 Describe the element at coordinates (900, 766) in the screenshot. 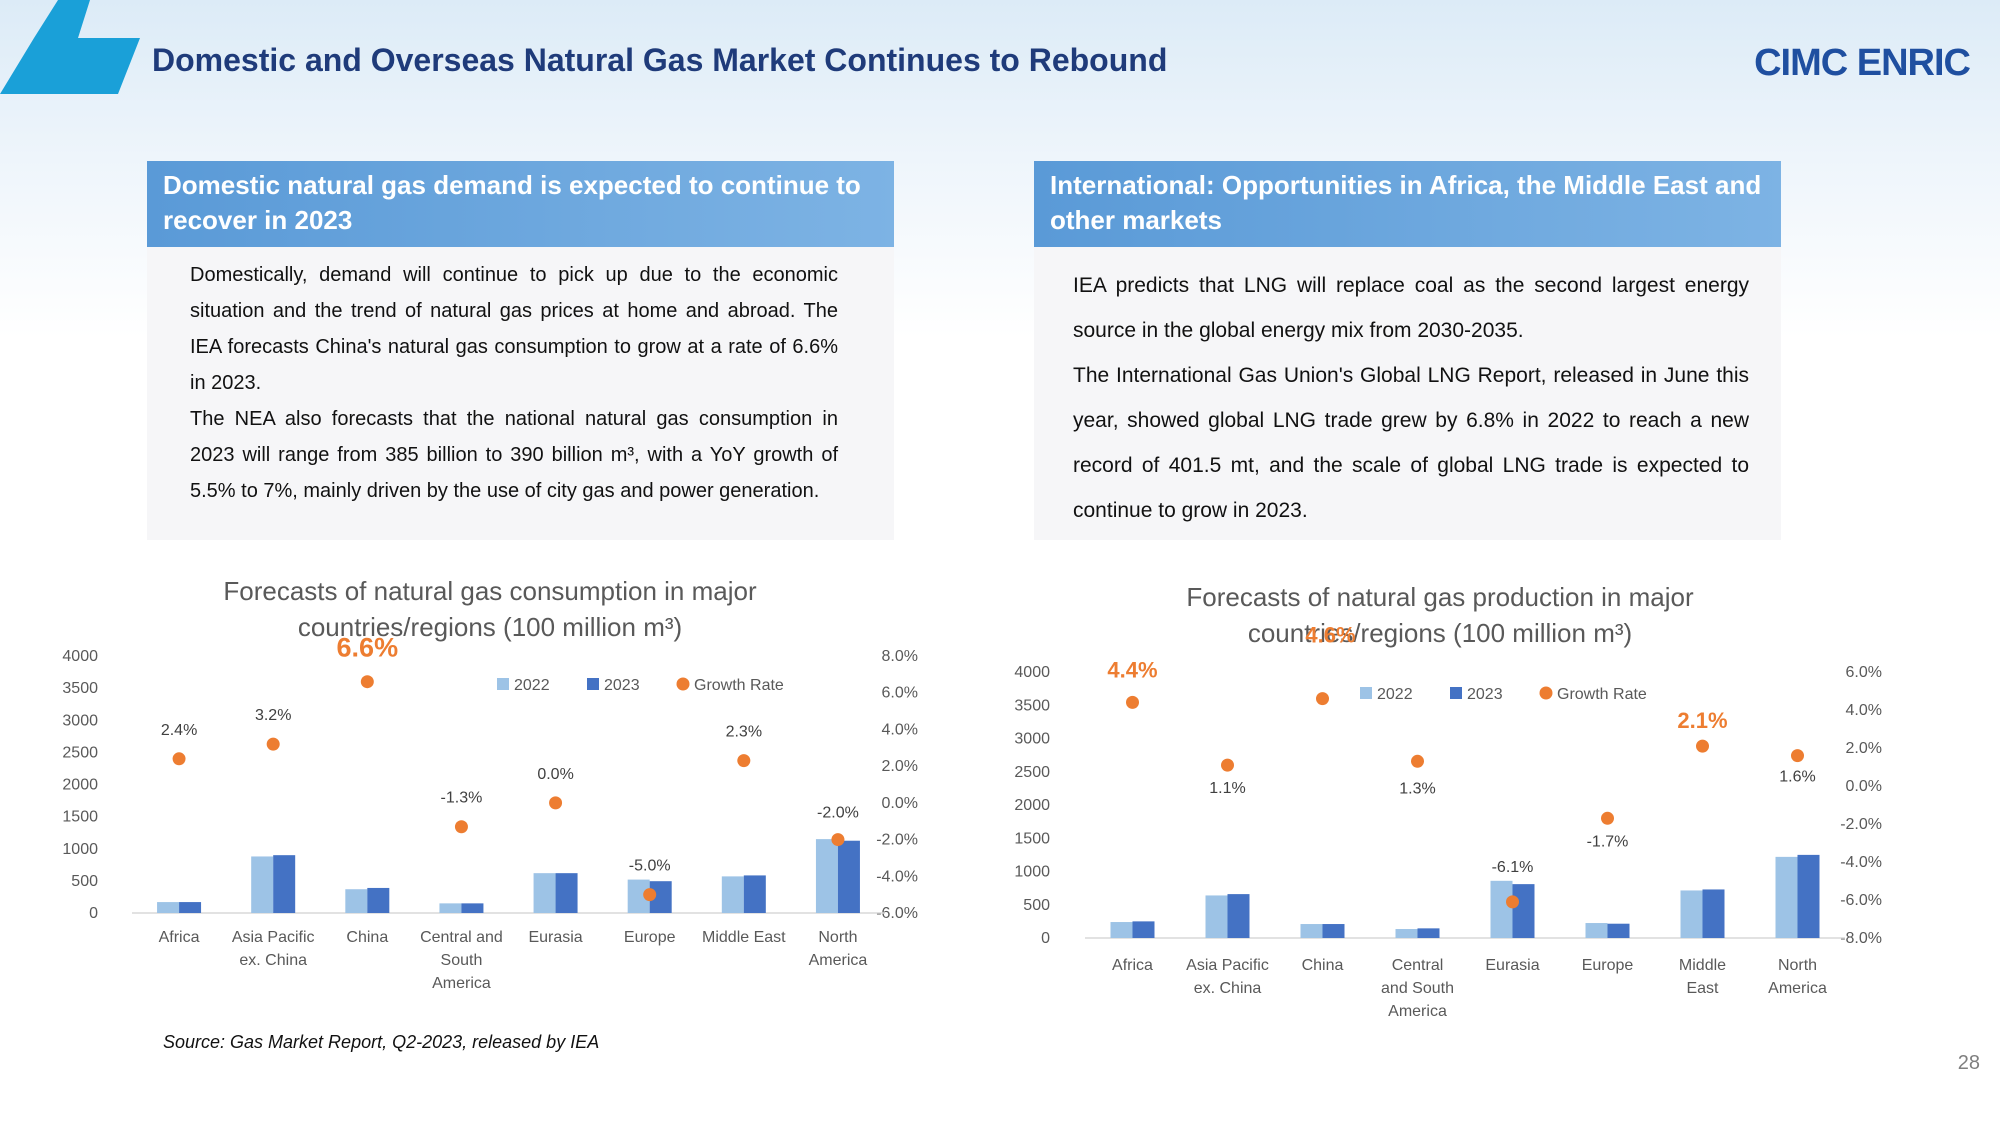

I see `y2-axis-tick-label: 2.0%` at that location.